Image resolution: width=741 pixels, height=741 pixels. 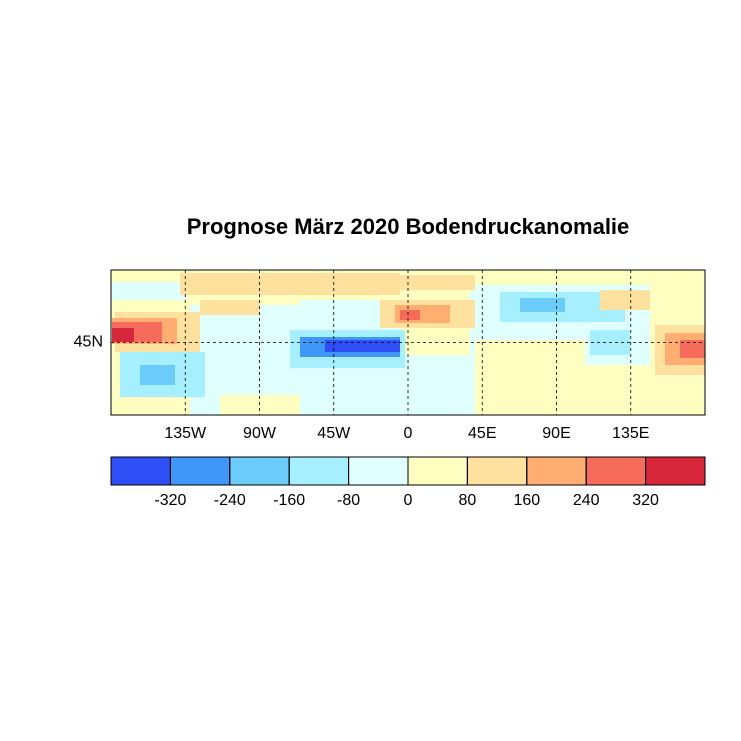 I want to click on colorbar-tick-label: -240, so click(x=230, y=500).